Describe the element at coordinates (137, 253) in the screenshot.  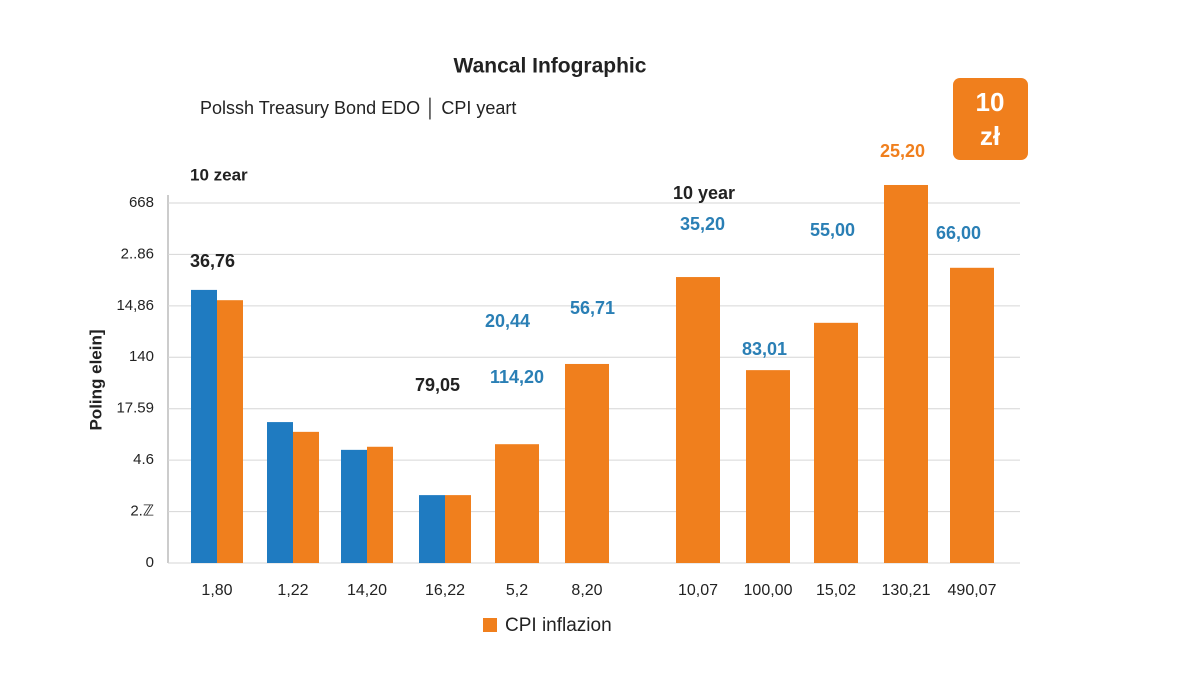
I see `y-tick-label: 2..86` at that location.